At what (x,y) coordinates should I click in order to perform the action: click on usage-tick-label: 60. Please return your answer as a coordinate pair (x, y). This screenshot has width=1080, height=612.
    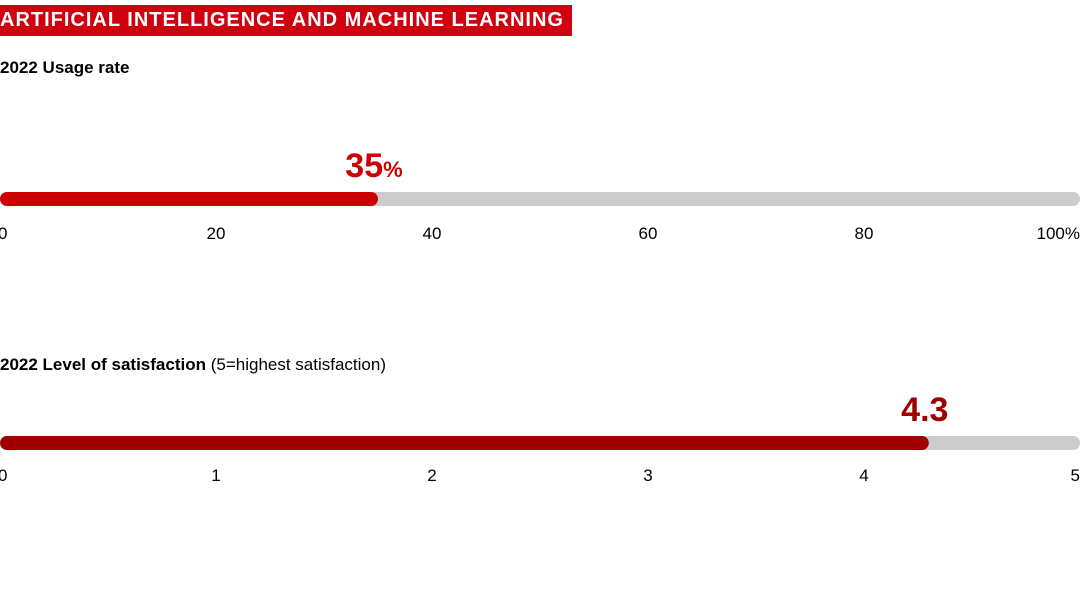
    Looking at the image, I should click on (648, 233).